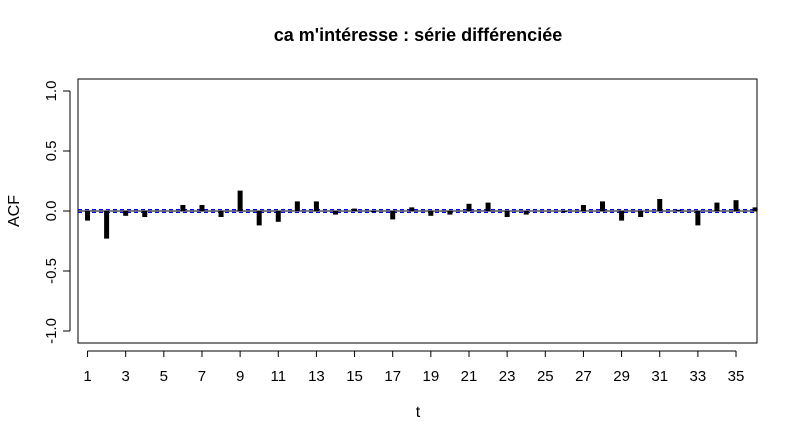 The height and width of the screenshot is (442, 798). Describe the element at coordinates (431, 376) in the screenshot. I see `x-tick-label: 19` at that location.